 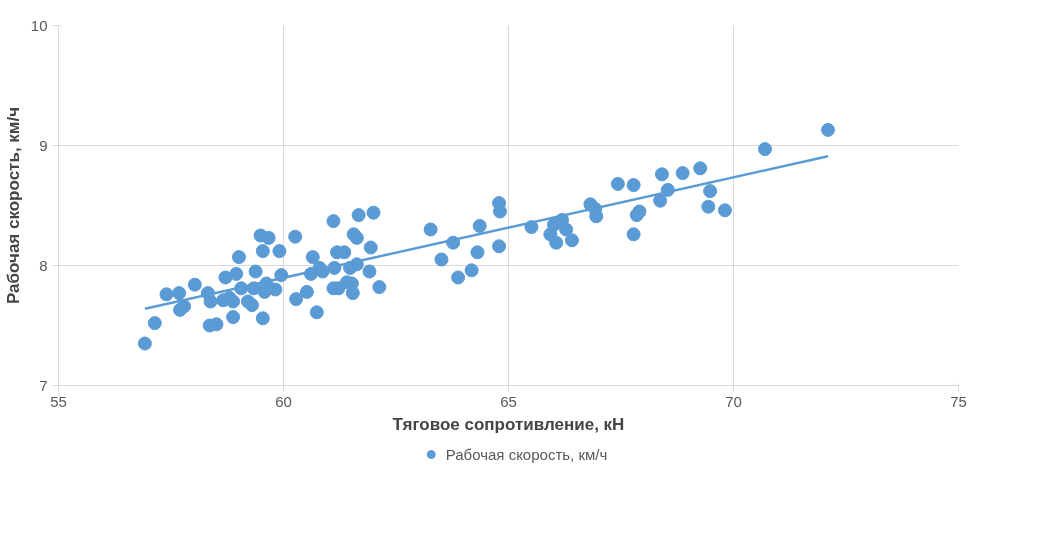 I want to click on x-tick-label: 70, so click(x=733, y=401).